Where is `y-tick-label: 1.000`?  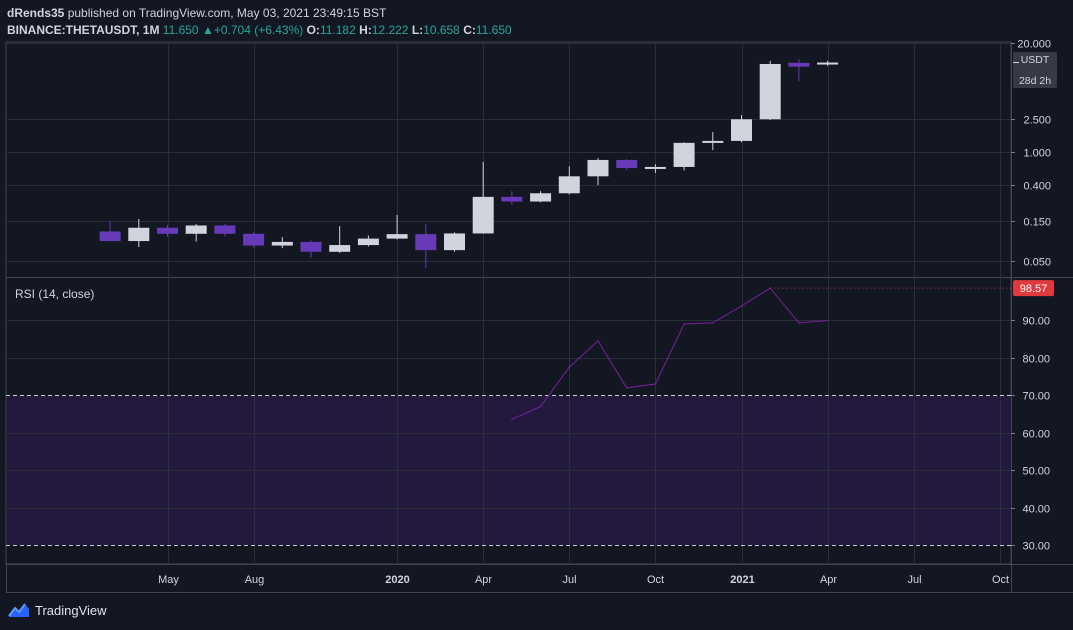
y-tick-label: 1.000 is located at coordinates (1037, 154).